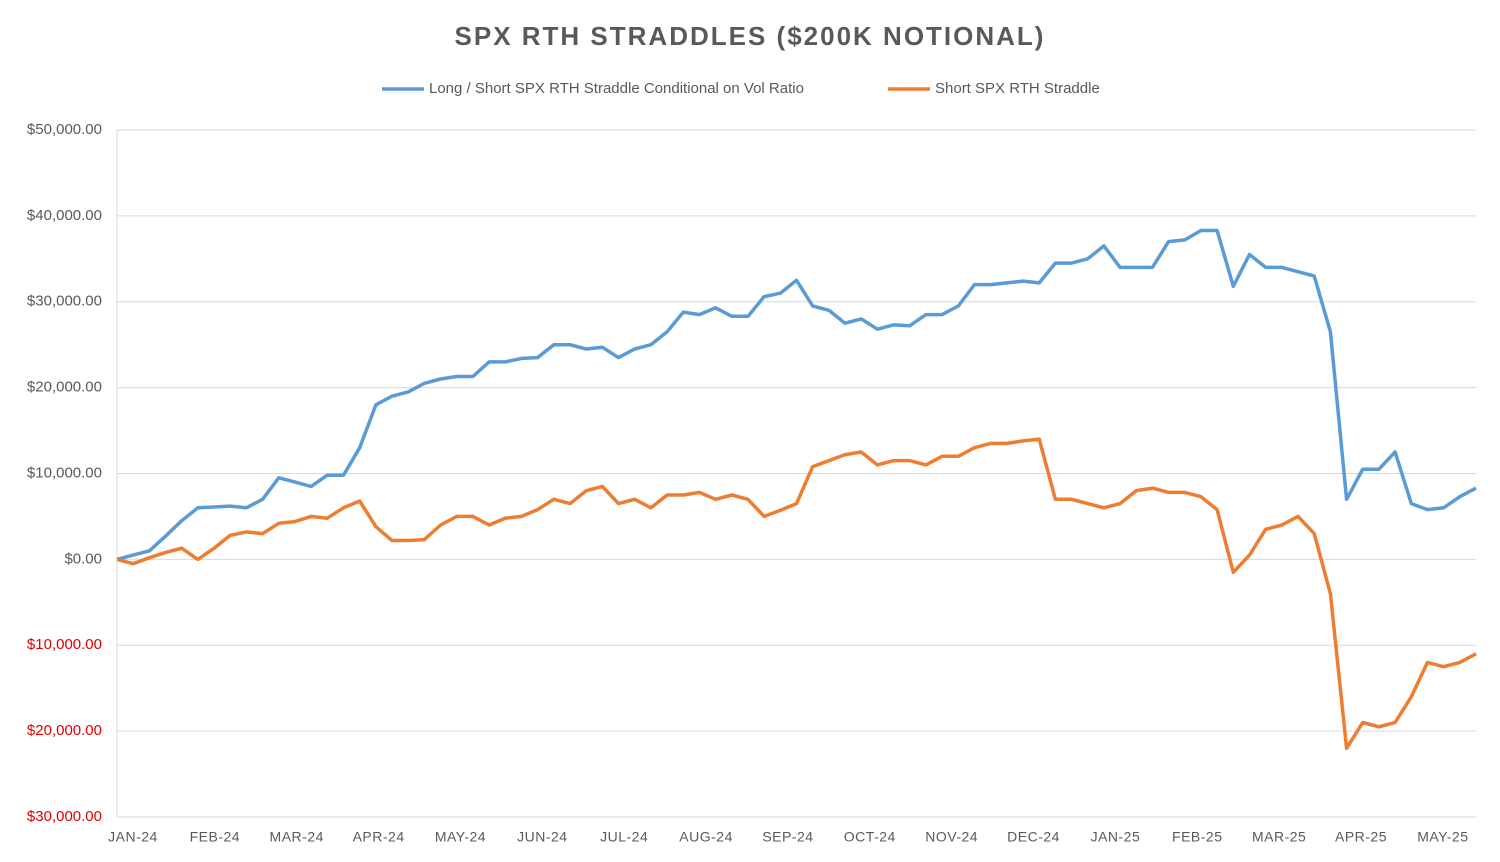 This screenshot has width=1500, height=862. I want to click on y-tick-label: $40,000.00, so click(64, 215).